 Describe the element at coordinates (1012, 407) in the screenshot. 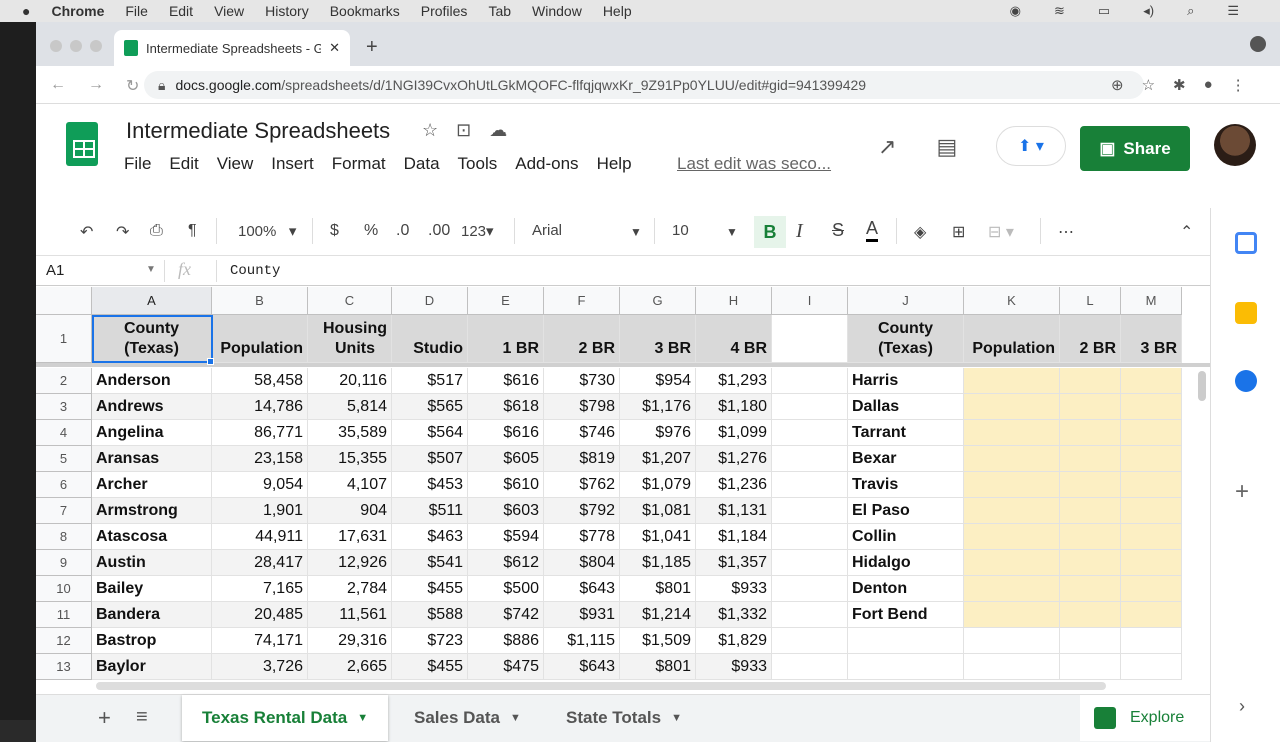

I see `cell-k3` at that location.